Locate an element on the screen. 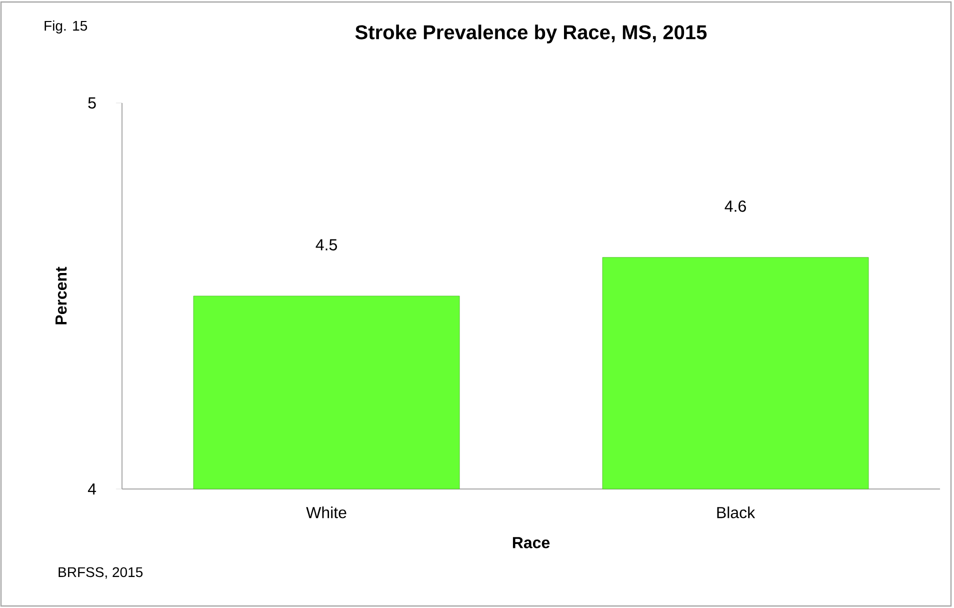 This screenshot has height=608, width=954. caption: Fig. 15 is located at coordinates (66, 27).